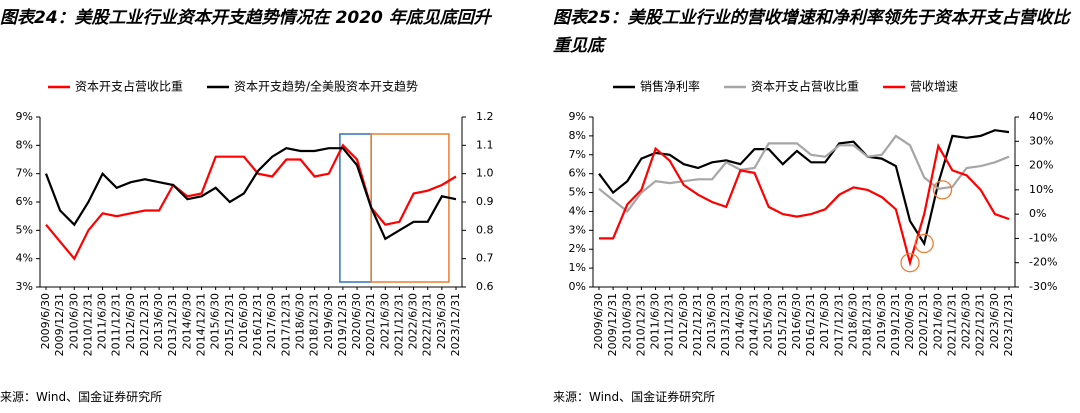  Describe the element at coordinates (1041, 165) in the screenshot. I see `y2-tick-label: 20%` at that location.